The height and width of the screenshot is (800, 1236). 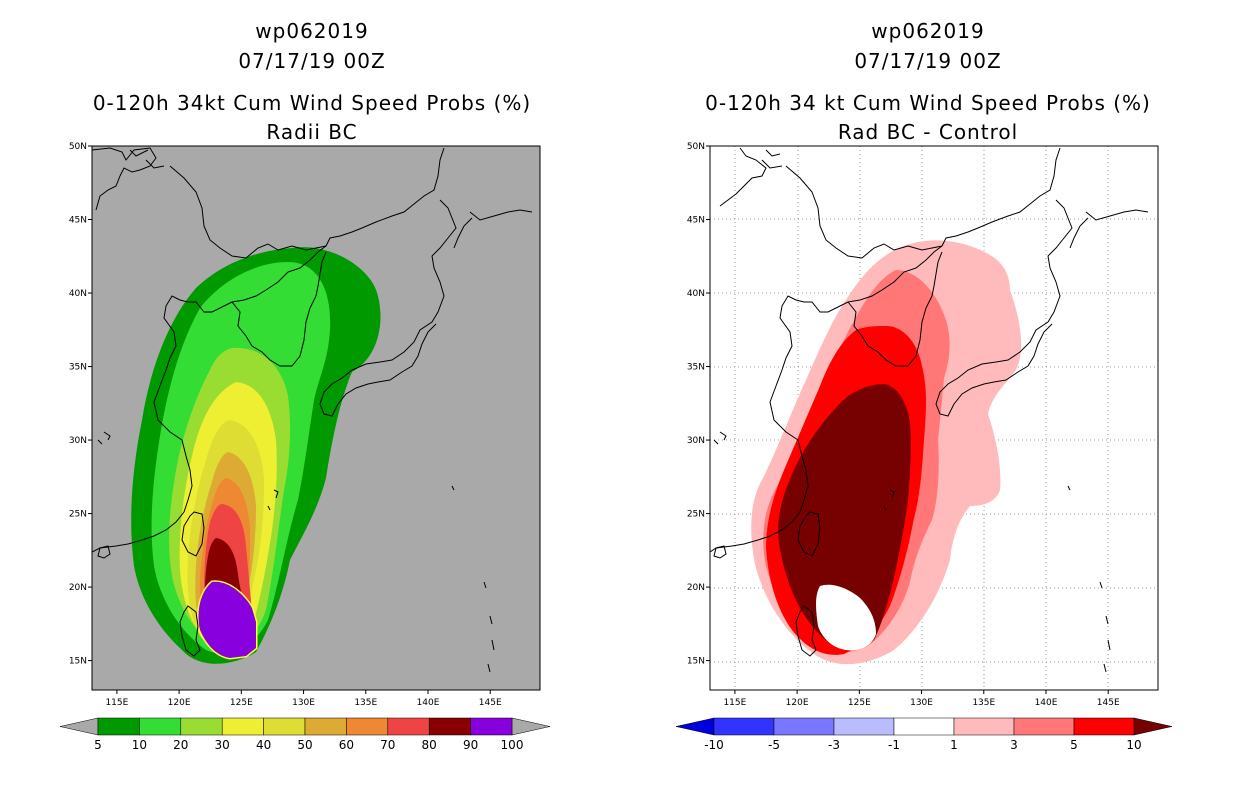 What do you see at coordinates (222, 745) in the screenshot?
I see `colorbar-label: 30` at bounding box center [222, 745].